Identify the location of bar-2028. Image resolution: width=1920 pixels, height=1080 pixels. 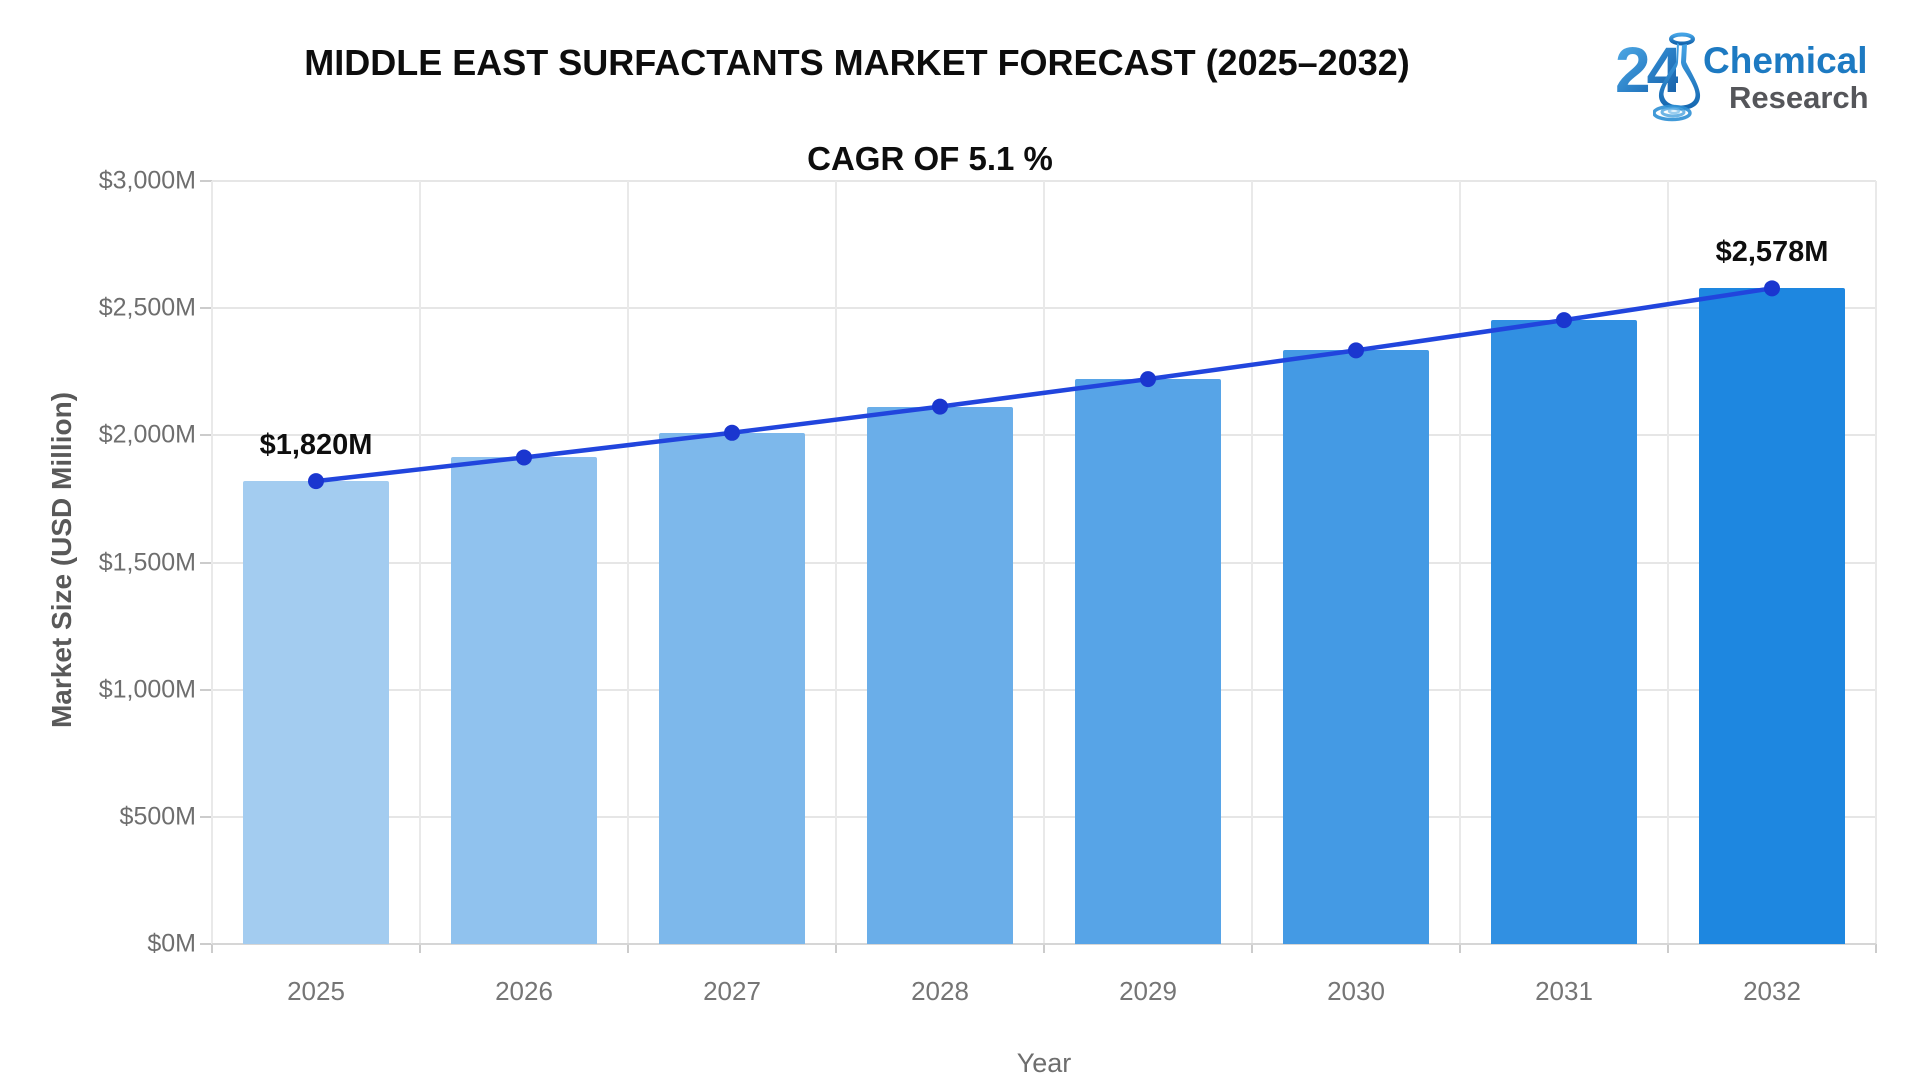
(940, 675).